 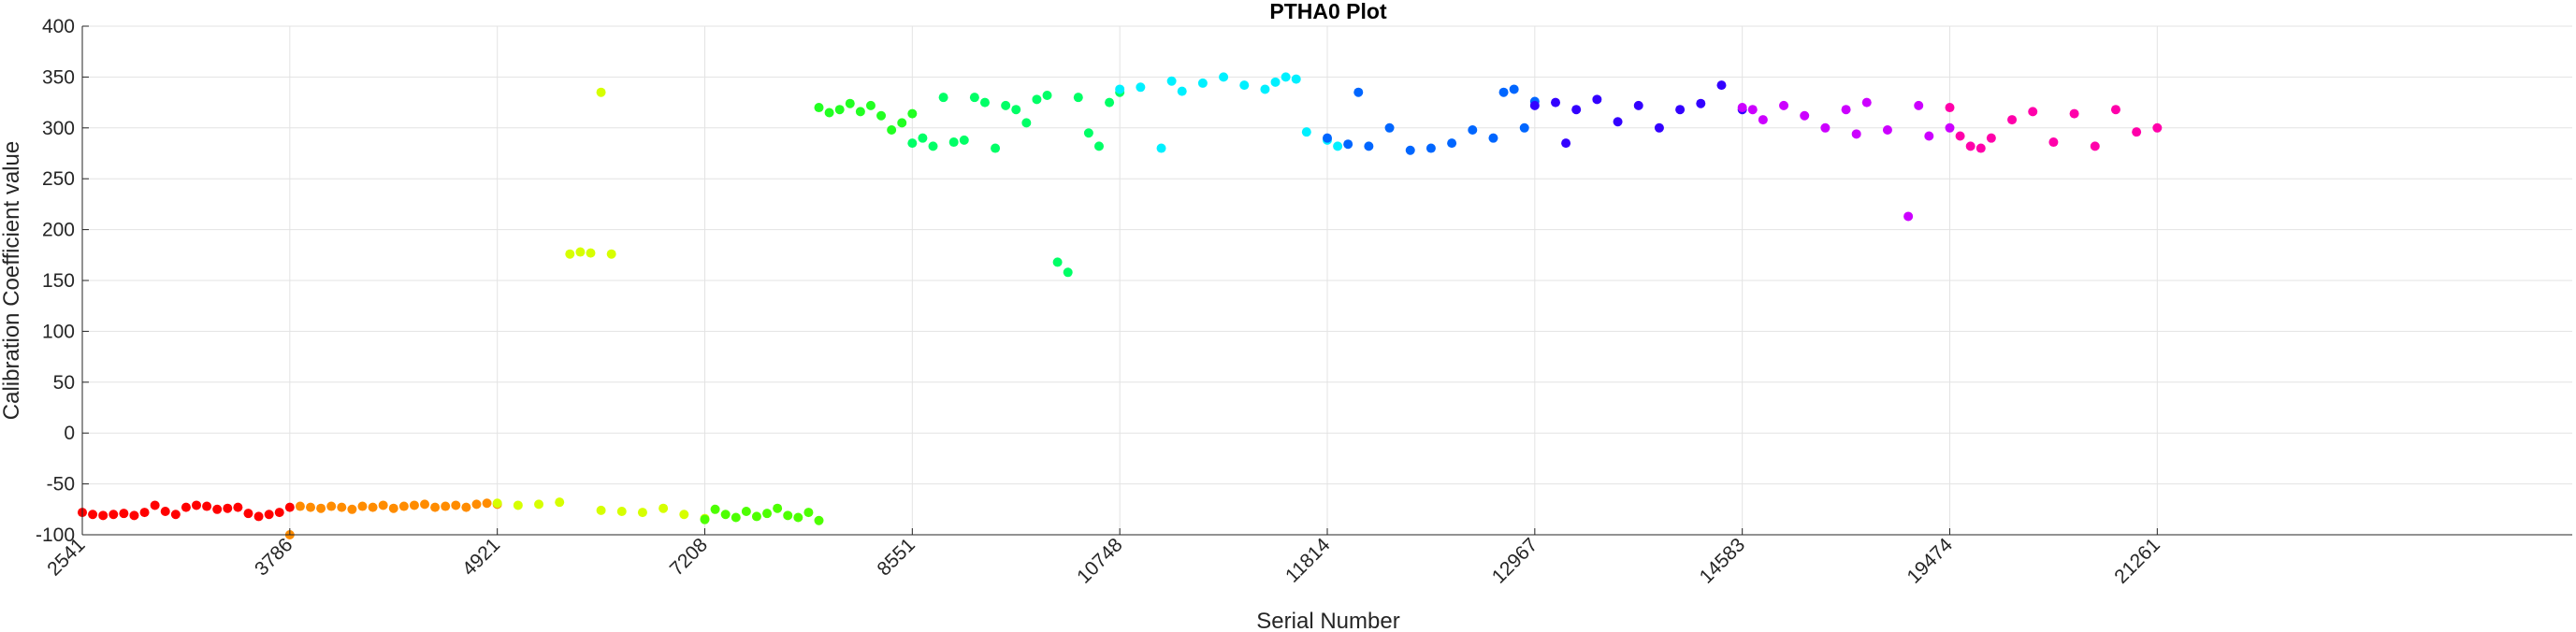 What do you see at coordinates (12, 280) in the screenshot?
I see `y-axis-label: Calibration Coefficient value` at bounding box center [12, 280].